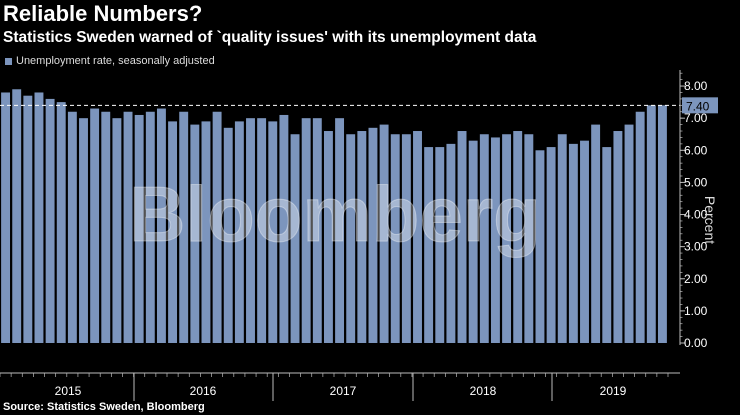  Describe the element at coordinates (483, 391) in the screenshot. I see `x-year-label: 2018` at that location.